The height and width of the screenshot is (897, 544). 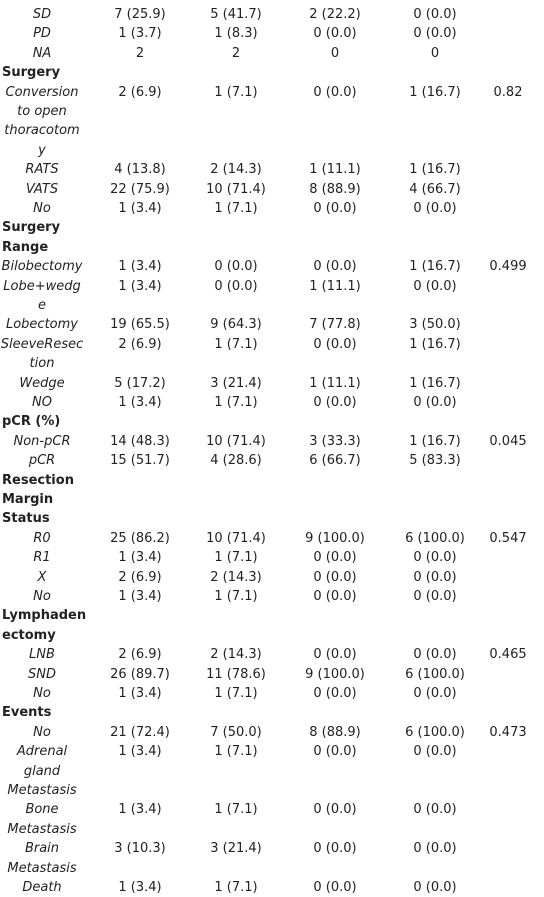 I want to click on value-cell: 21 (72.4), so click(x=140, y=732).